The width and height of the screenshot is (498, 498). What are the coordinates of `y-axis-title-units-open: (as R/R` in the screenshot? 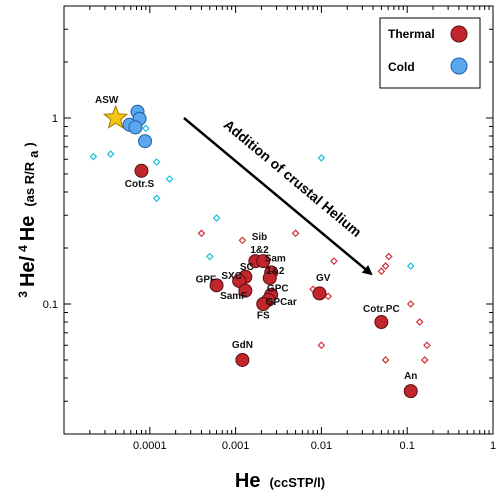 It's located at (29, 183).